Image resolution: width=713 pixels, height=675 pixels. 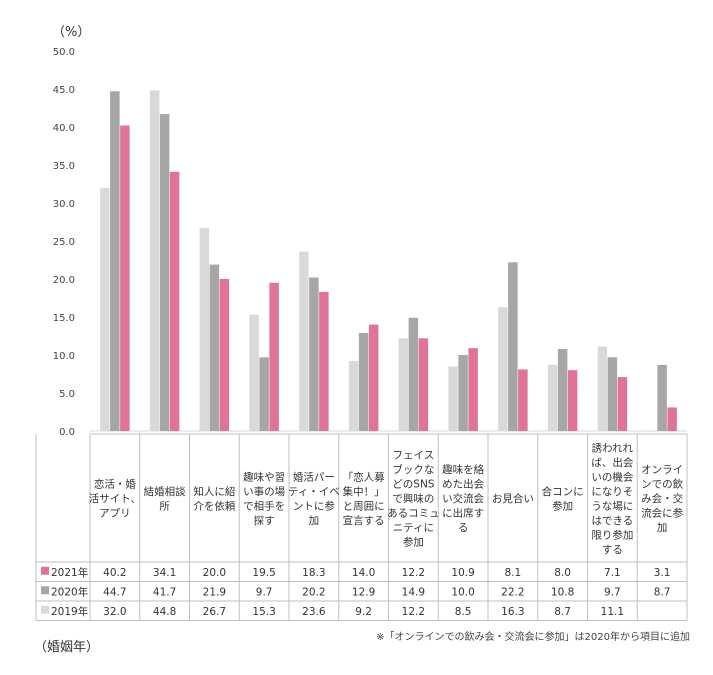 I want to click on legend-swatch-2020年, so click(x=45, y=590).